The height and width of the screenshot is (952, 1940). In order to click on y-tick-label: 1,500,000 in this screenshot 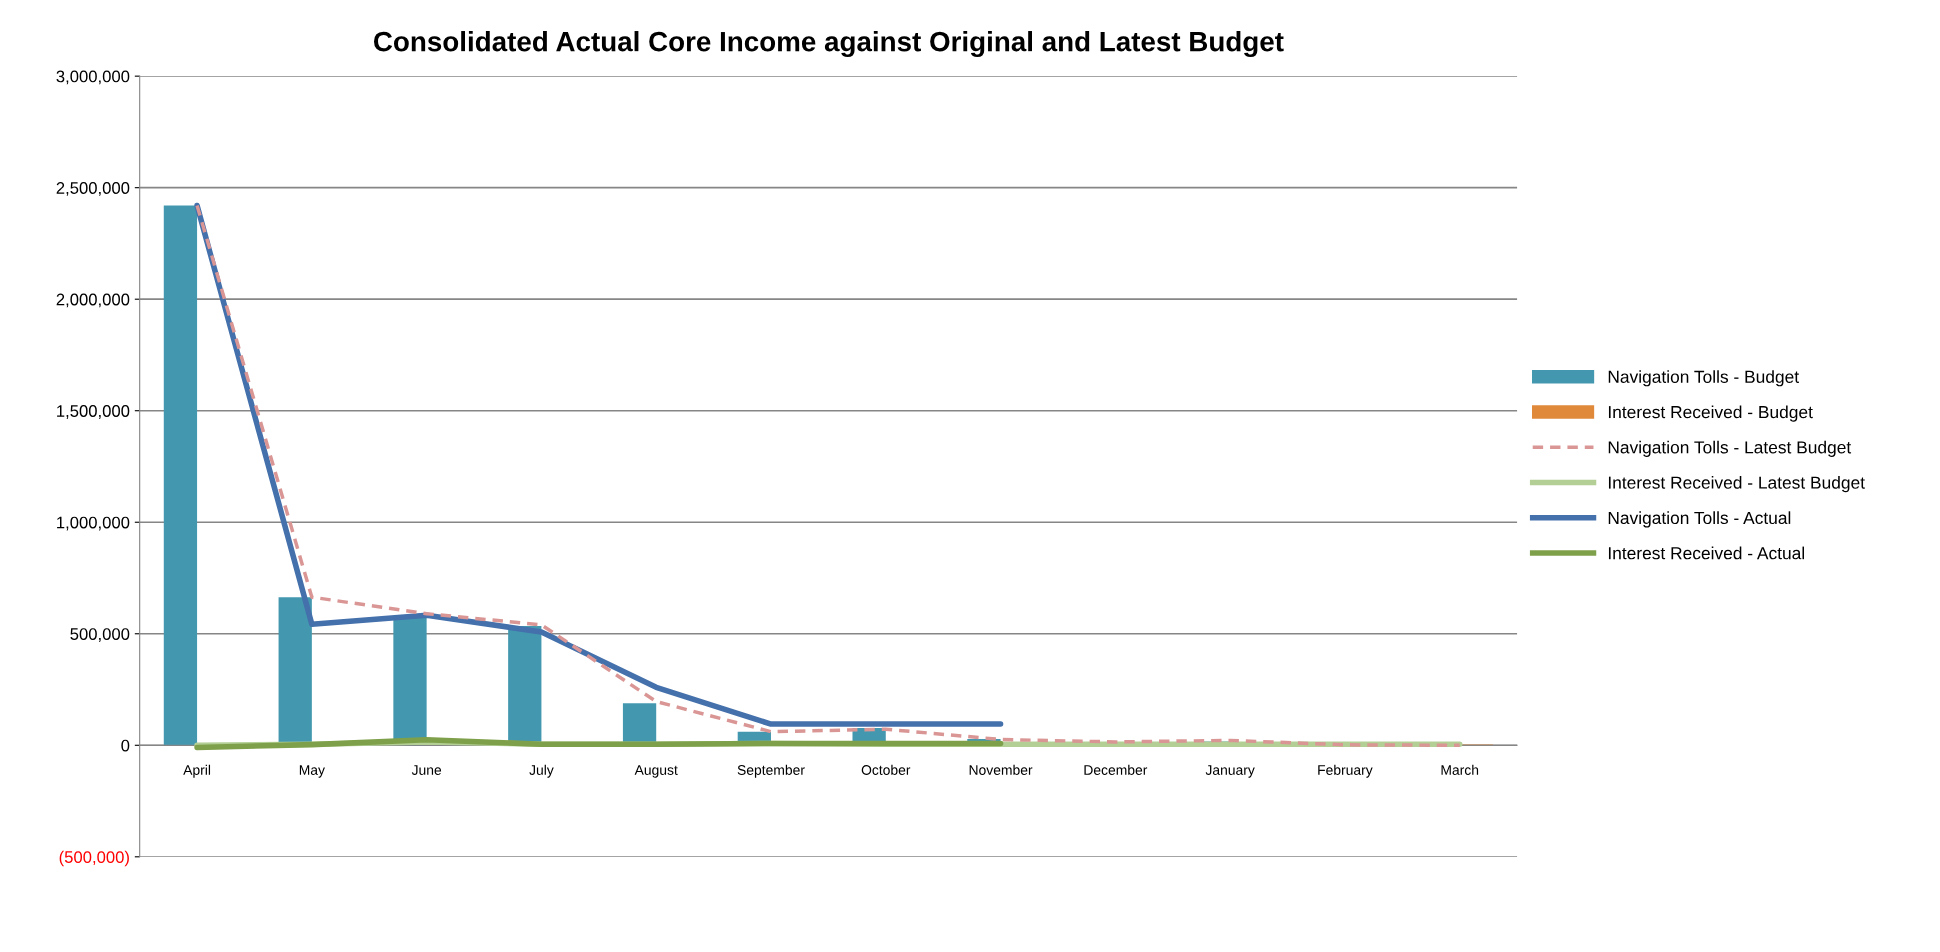, I will do `click(93, 412)`.